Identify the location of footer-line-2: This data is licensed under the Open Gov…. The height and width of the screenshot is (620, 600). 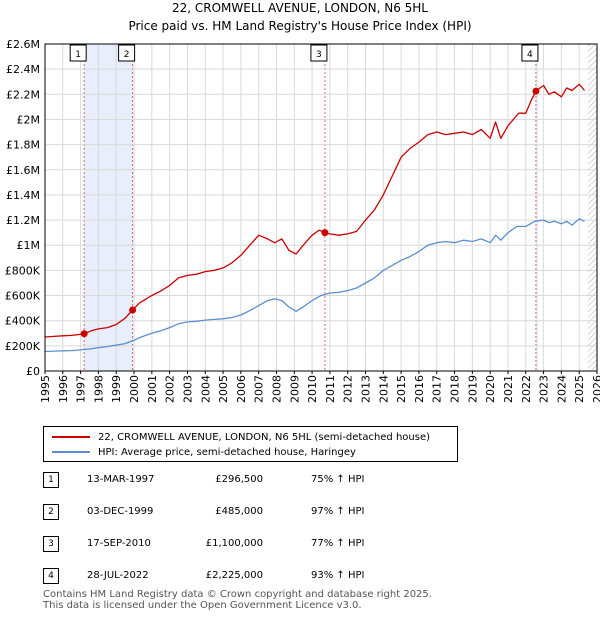
(202, 605).